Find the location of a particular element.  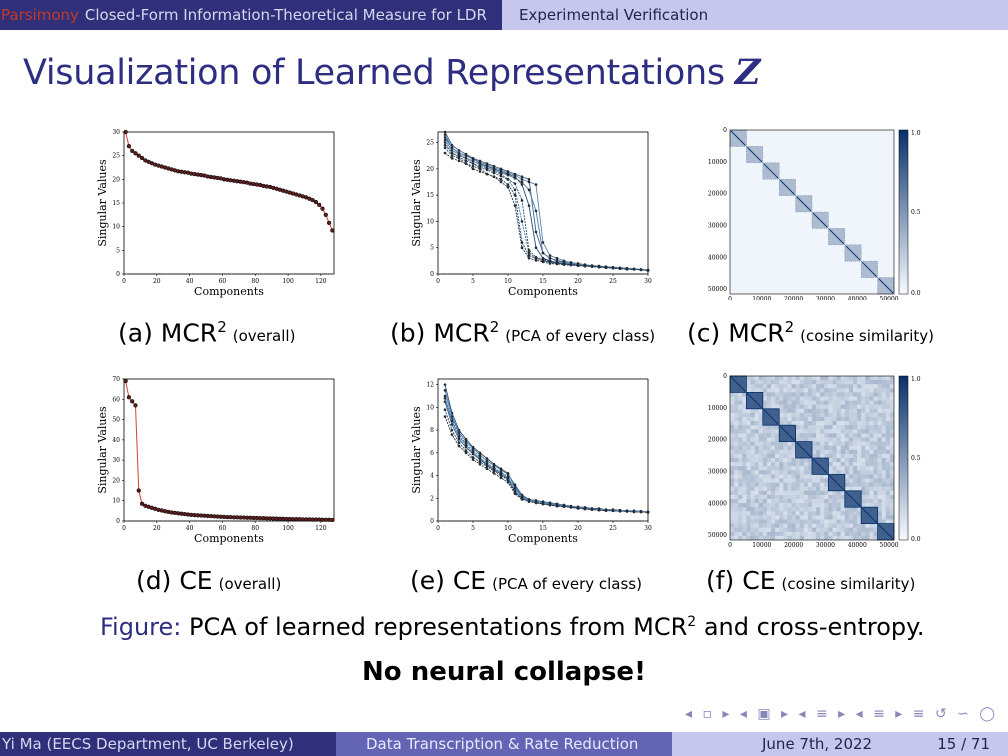

footer-author: Yi Ma (EECS Department, UC Berkeley) is located at coordinates (168, 744).